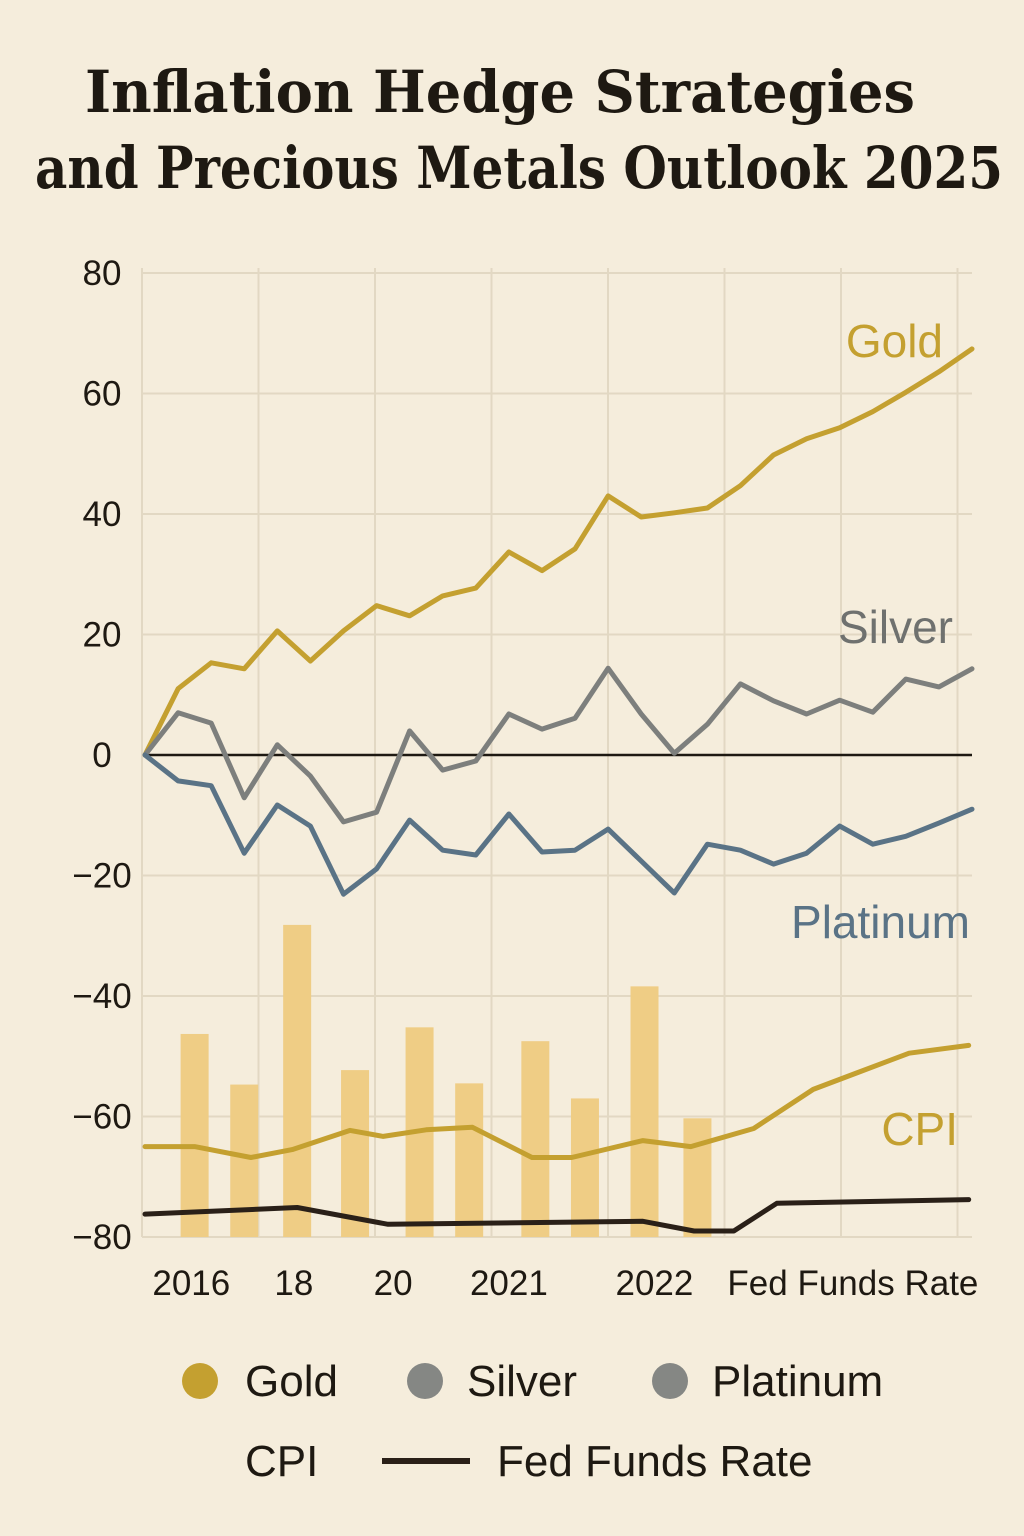 The width and height of the screenshot is (1024, 1536). I want to click on x-tick-label: 2016, so click(191, 1283).